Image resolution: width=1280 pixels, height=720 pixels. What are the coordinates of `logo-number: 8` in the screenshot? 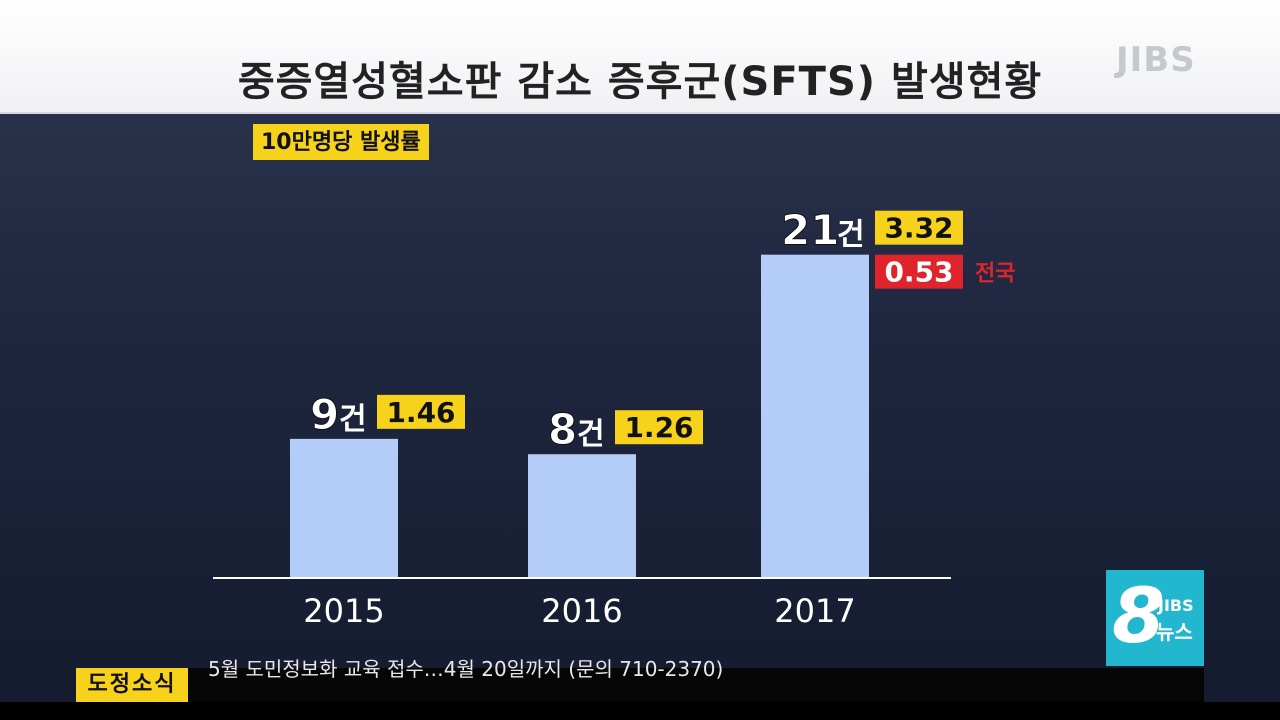 It's located at (1138, 615).